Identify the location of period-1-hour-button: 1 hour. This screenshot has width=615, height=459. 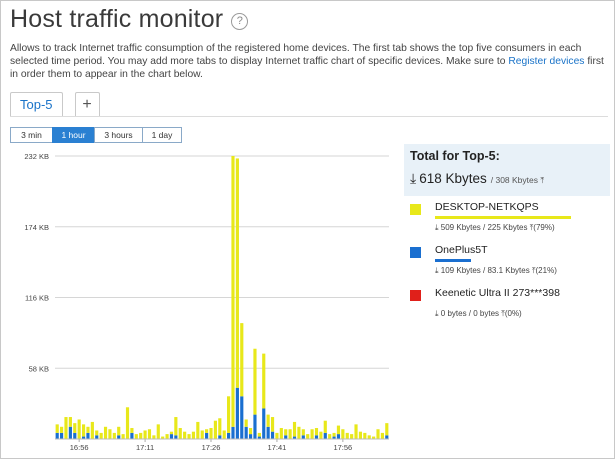
(73, 135).